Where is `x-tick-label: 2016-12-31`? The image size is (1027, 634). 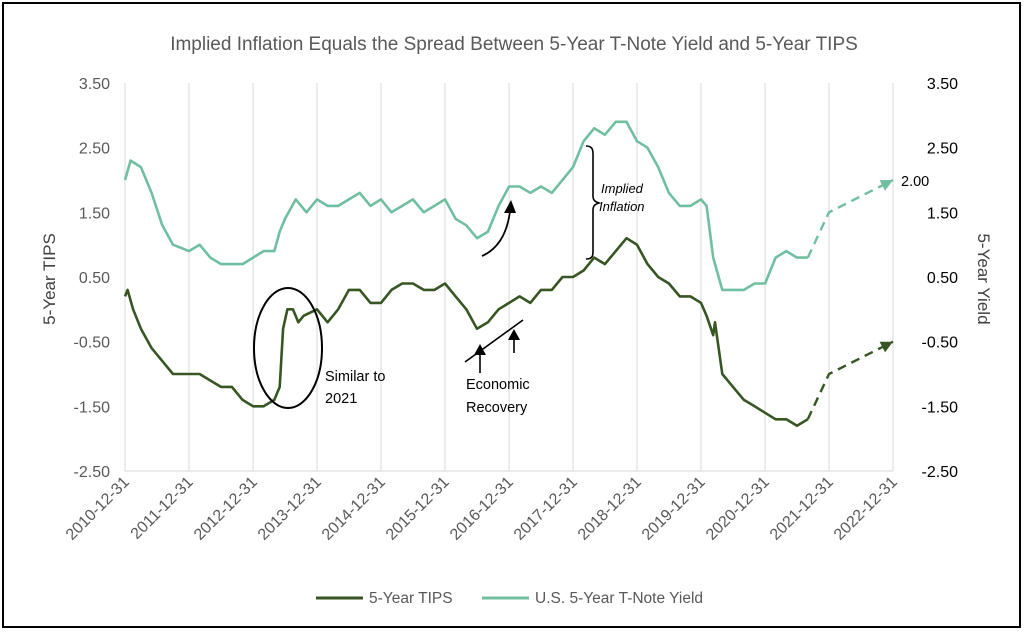 x-tick-label: 2016-12-31 is located at coordinates (482, 509).